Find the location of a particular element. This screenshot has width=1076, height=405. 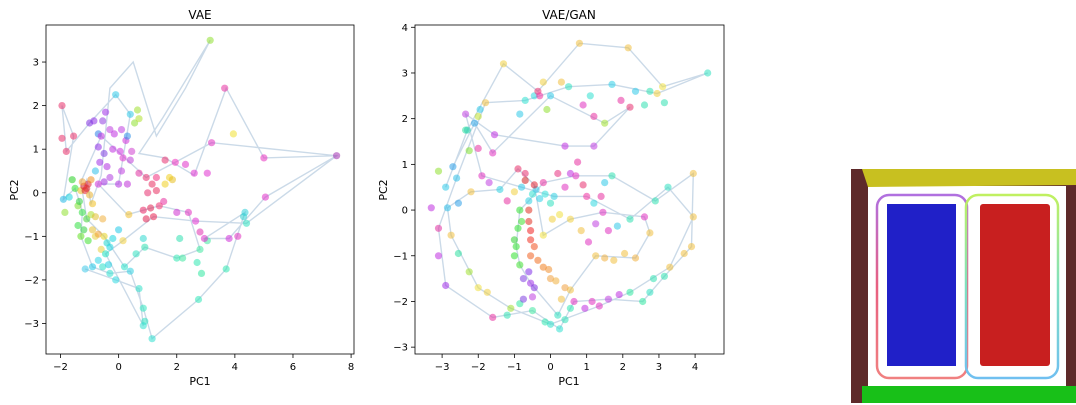

vae-y-tick-label: −3 is located at coordinates (31, 324).